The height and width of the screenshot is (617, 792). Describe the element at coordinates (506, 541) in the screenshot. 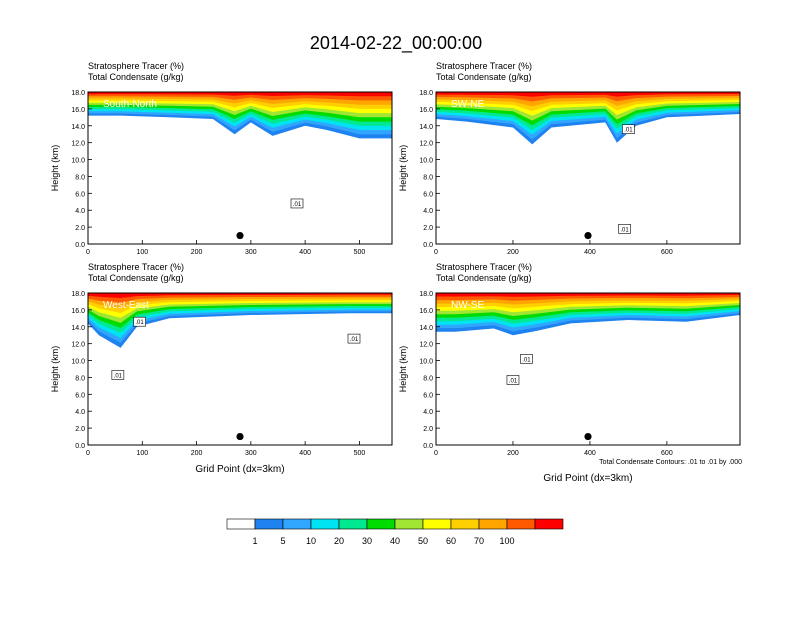

I see `colorbar-label: 100` at that location.